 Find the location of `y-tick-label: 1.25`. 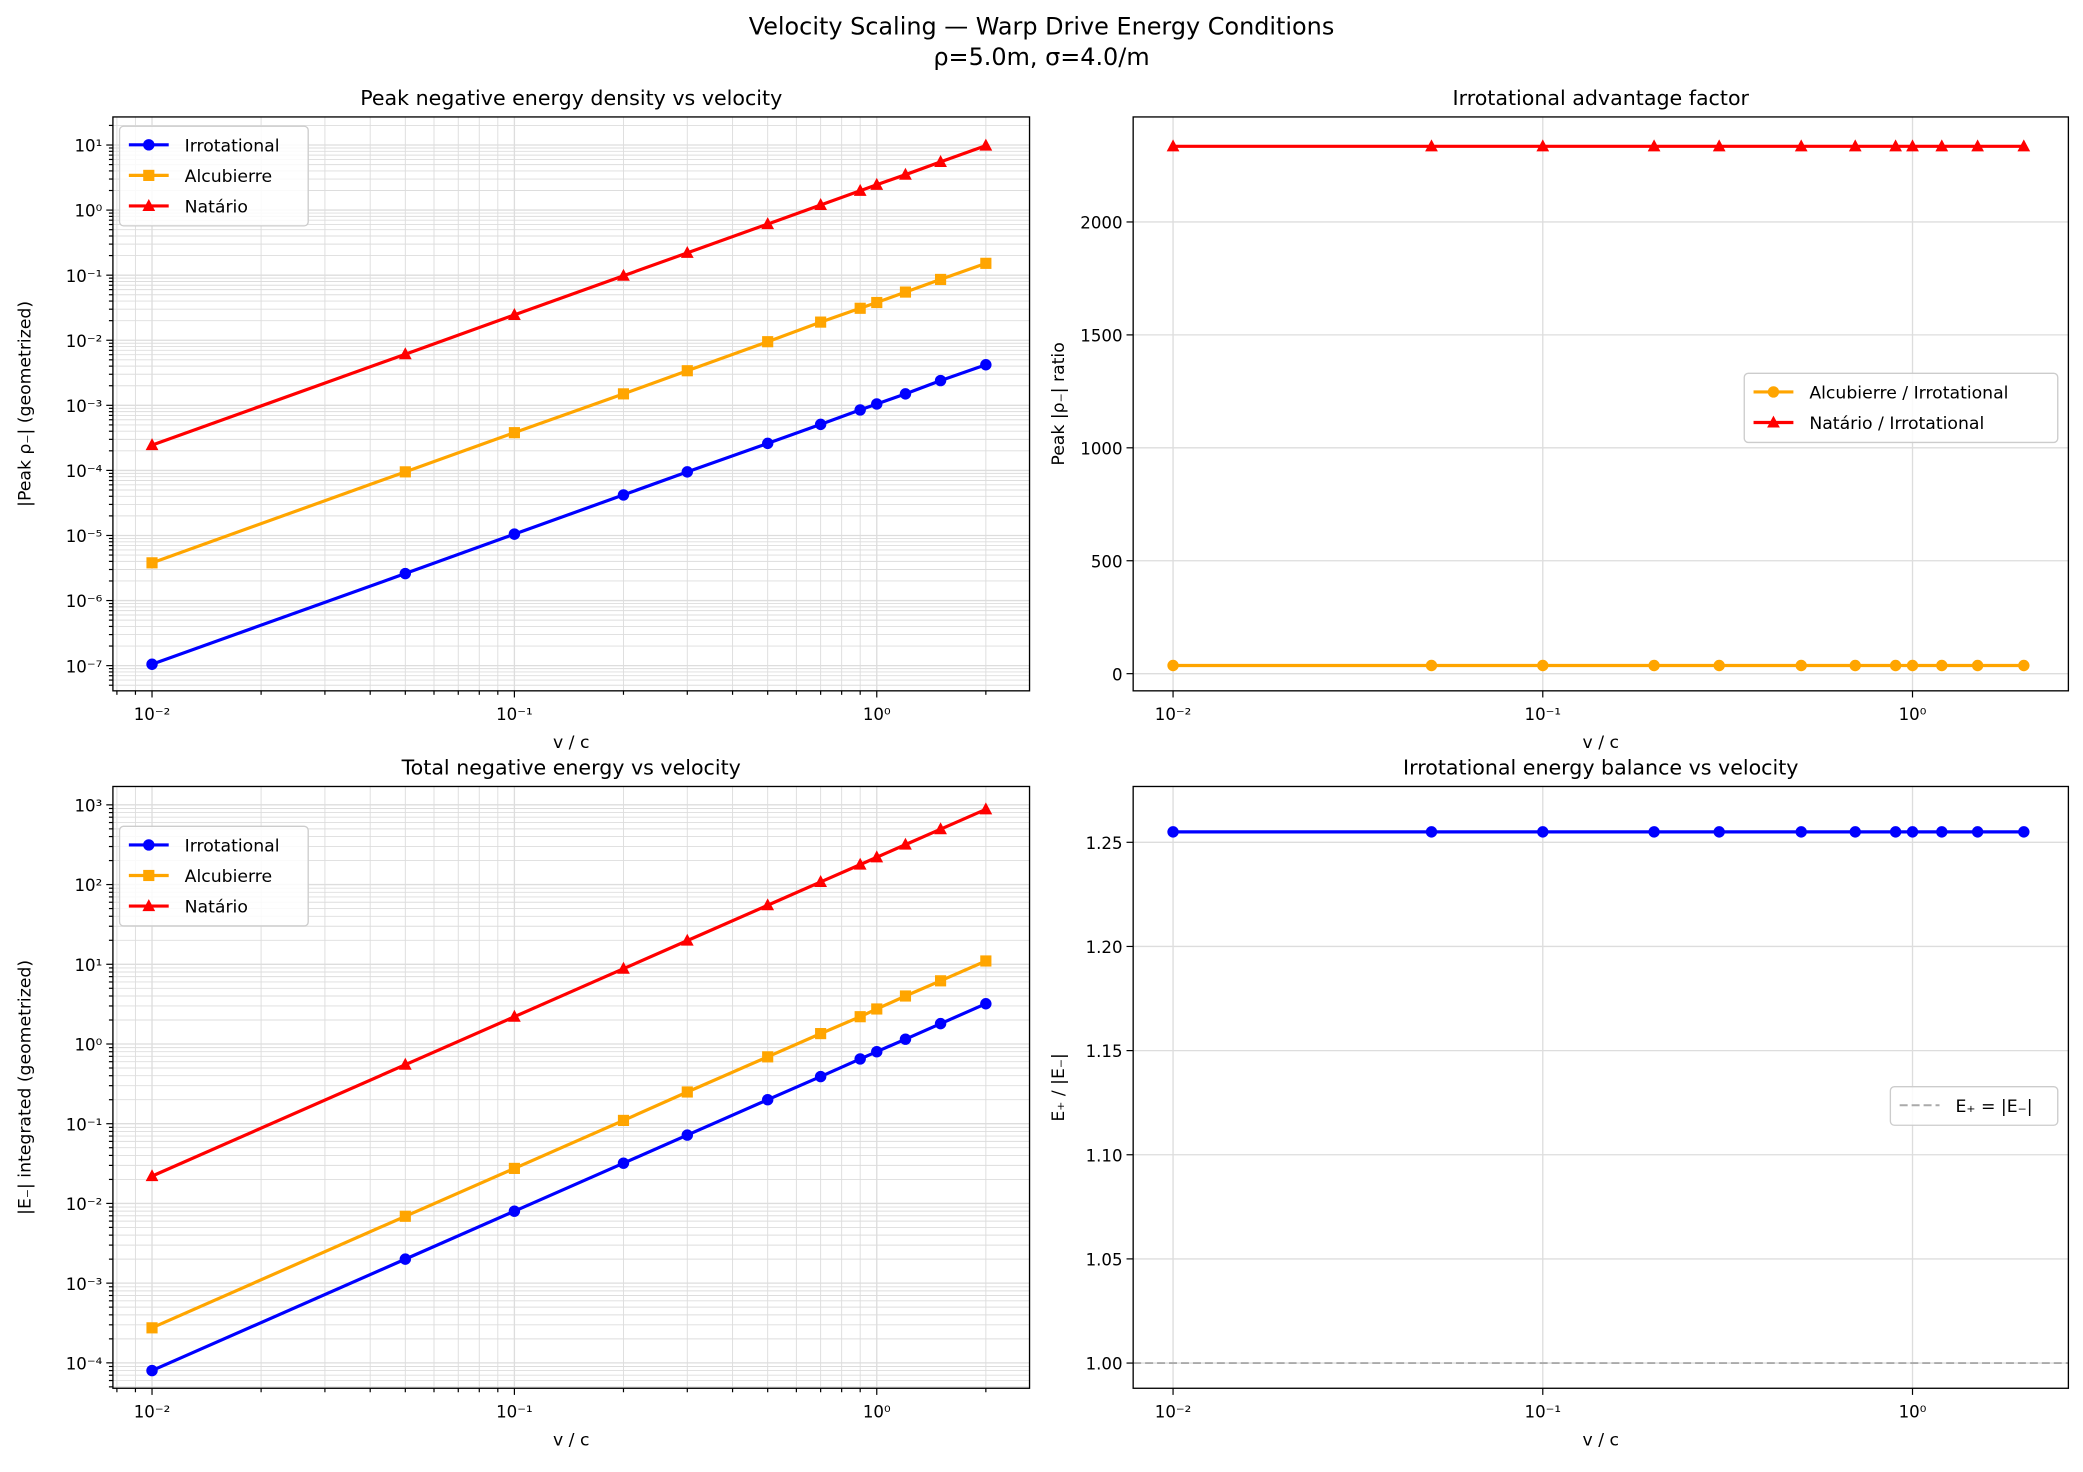

y-tick-label: 1.25 is located at coordinates (1104, 843).